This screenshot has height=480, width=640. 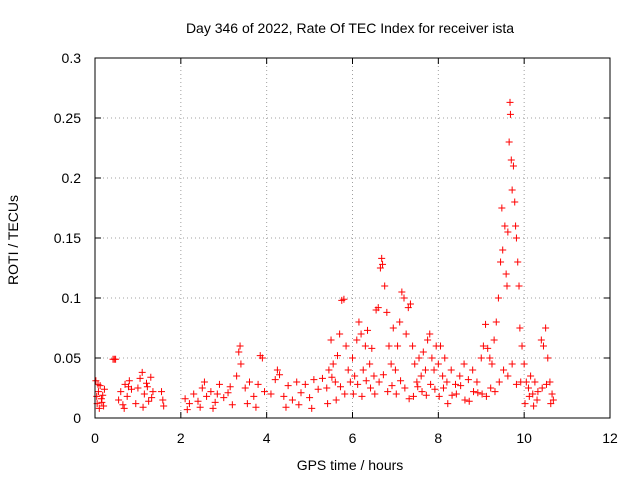 I want to click on y-tick-label: 0.15, so click(x=67, y=238).